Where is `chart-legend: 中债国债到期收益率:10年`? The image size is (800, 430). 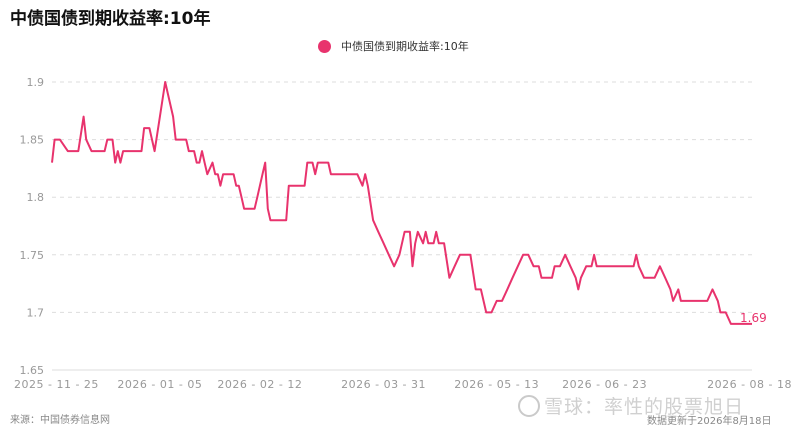
chart-legend: 中债国债到期收益率:10年 is located at coordinates (393, 46).